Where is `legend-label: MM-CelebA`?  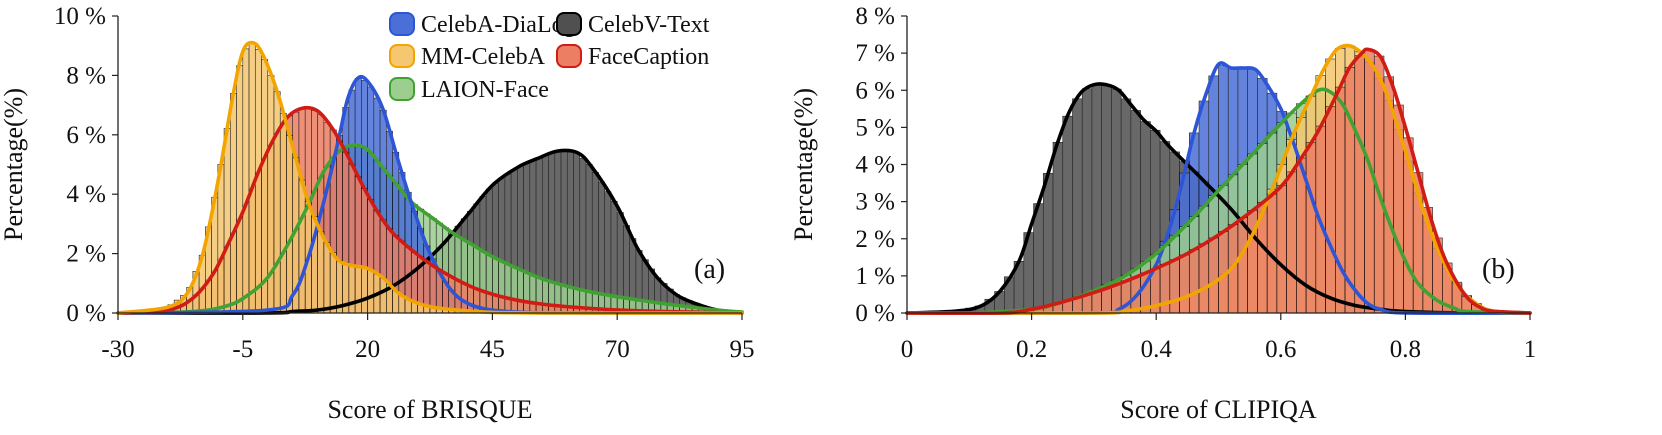
legend-label: MM-CelebA is located at coordinates (483, 57).